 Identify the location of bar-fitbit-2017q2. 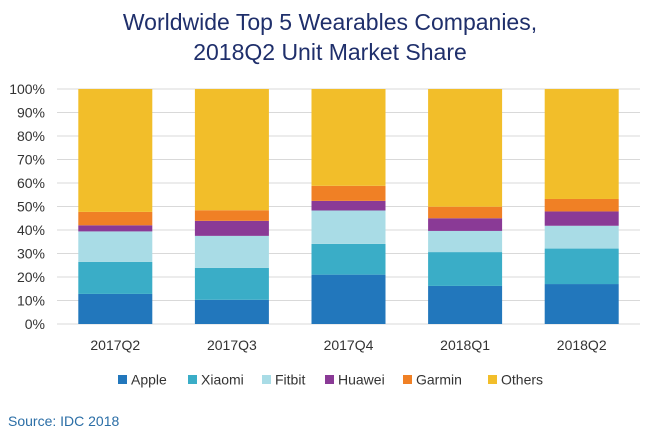
(115, 246).